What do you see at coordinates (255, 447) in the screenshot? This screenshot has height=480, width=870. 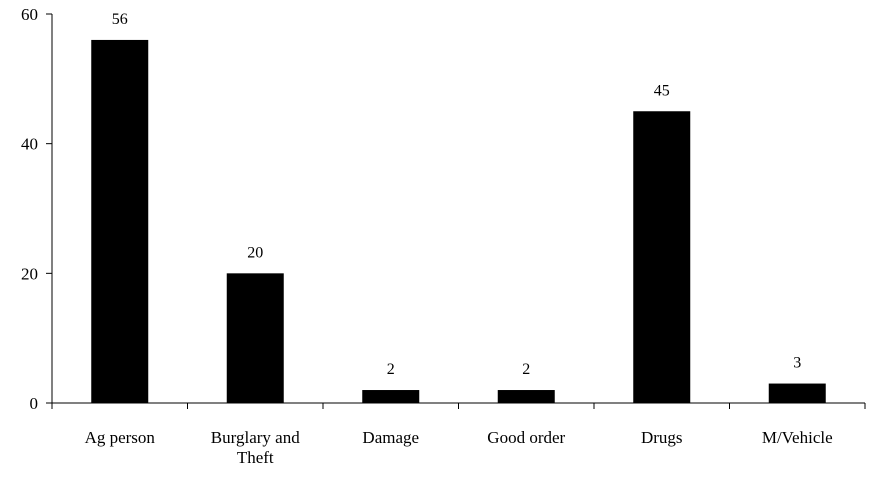 I see `x-category-label: Burglary and Theft` at bounding box center [255, 447].